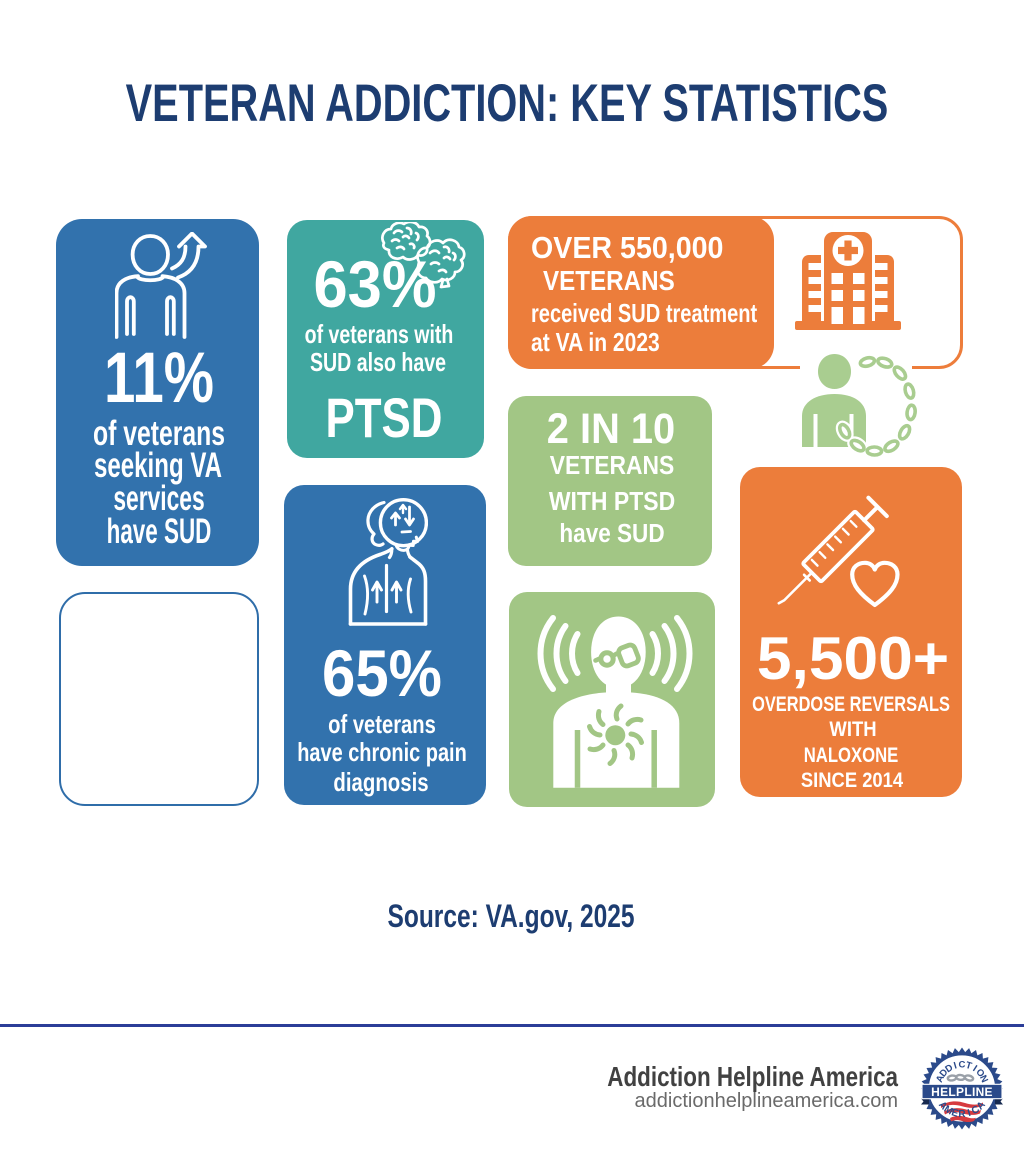  Describe the element at coordinates (962, 1114) in the screenshot. I see `svg-text: R` at that location.